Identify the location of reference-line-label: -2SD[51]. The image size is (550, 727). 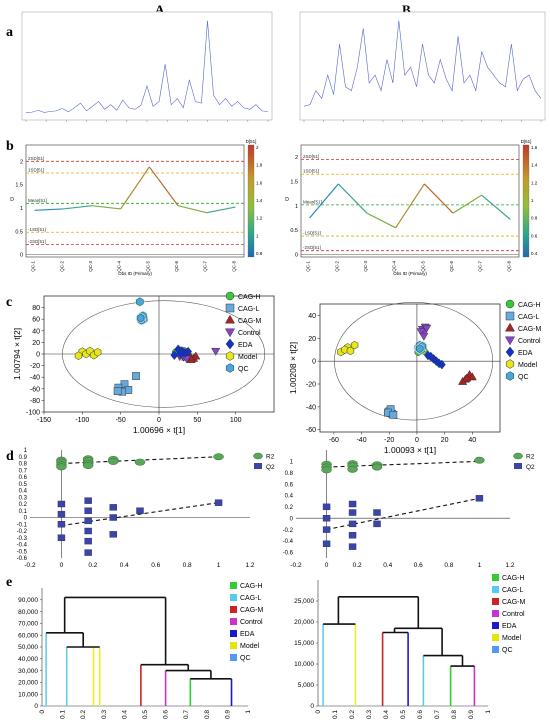
(37, 241).